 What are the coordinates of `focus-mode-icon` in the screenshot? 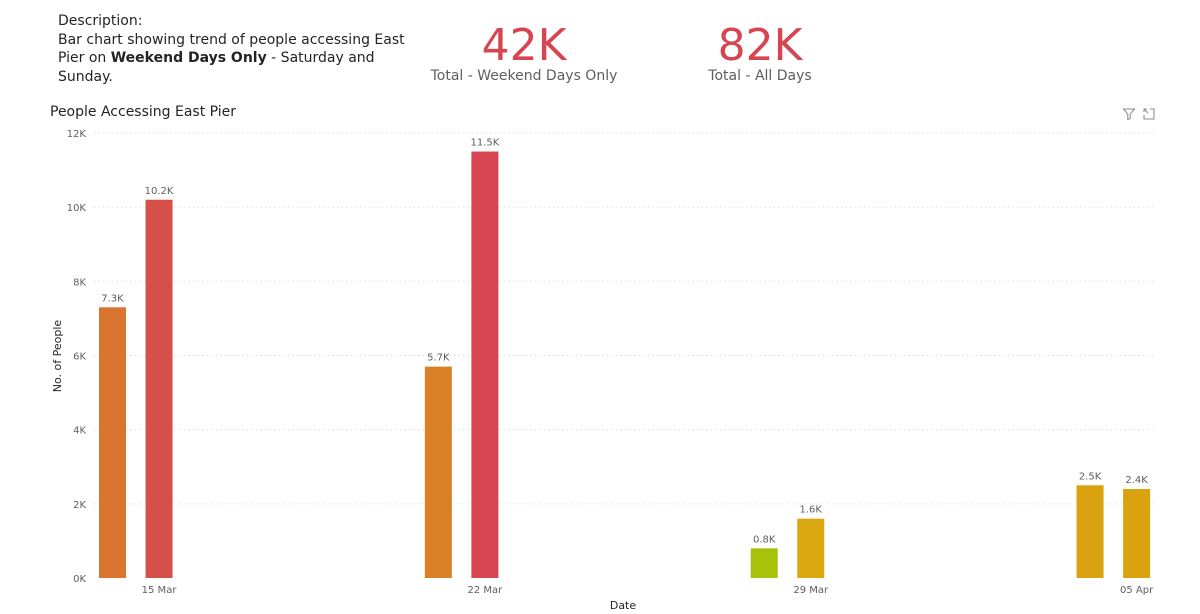 It's located at (1149, 113).